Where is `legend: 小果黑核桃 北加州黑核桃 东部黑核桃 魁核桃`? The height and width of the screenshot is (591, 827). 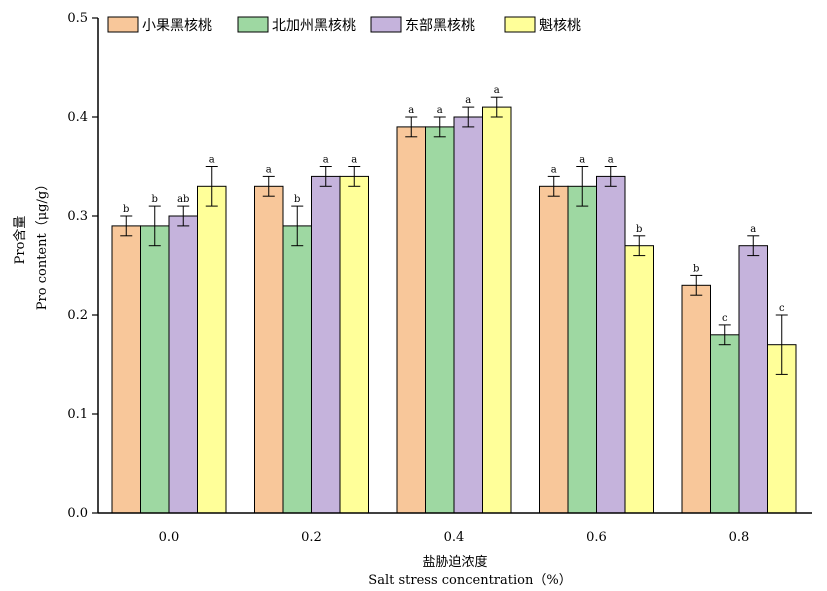 legend: 小果黑核桃 北加州黑核桃 东部黑核桃 魁核桃 is located at coordinates (344, 25).